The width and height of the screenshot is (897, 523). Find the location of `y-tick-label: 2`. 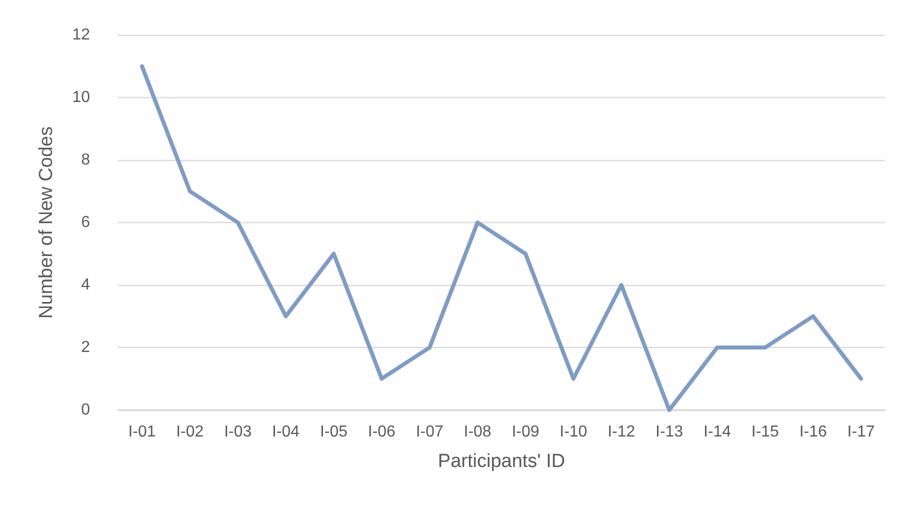

y-tick-label: 2 is located at coordinates (85, 347).